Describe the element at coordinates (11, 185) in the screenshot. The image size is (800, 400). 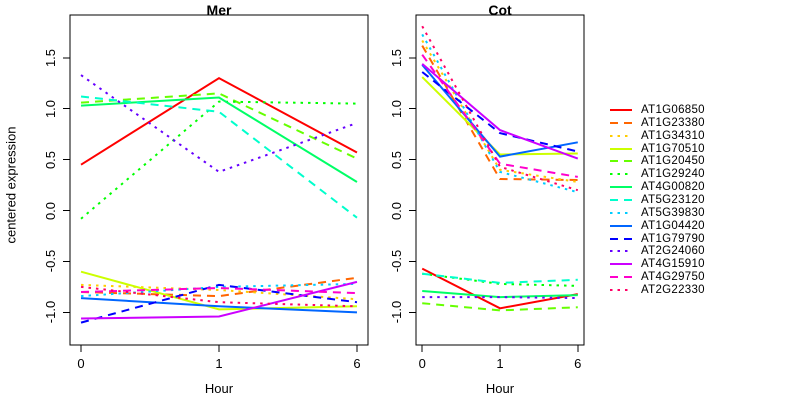
I see `y-axis-label: centered expression` at that location.